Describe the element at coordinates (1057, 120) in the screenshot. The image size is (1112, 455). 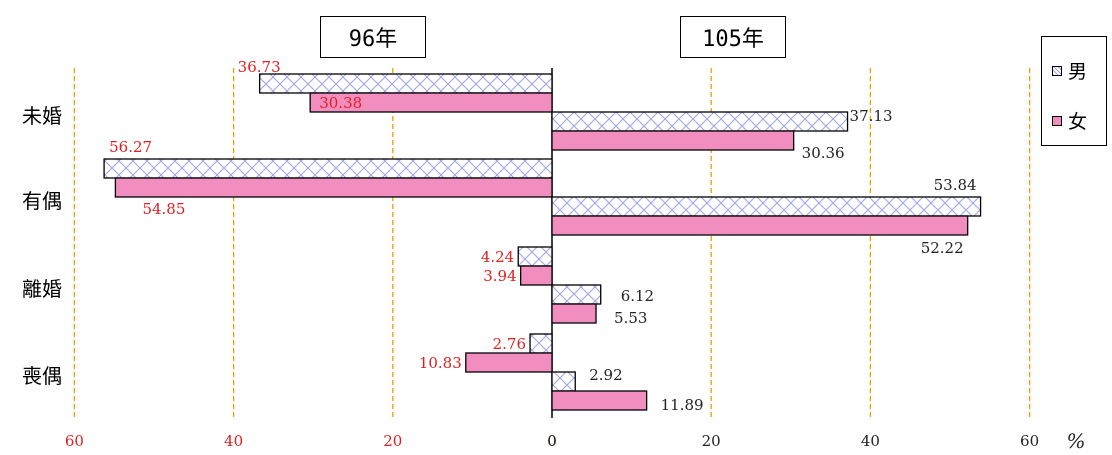
I see `legend-swatch-female` at that location.